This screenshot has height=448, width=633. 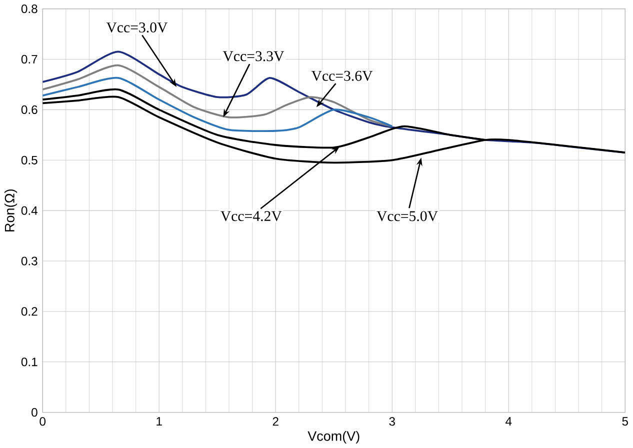 I want to click on x-tick-label: 3, so click(x=392, y=421).